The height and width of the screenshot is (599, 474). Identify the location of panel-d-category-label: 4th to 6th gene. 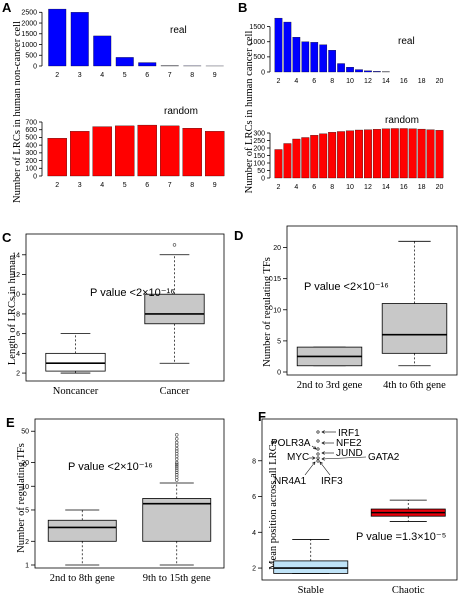
(414, 385).